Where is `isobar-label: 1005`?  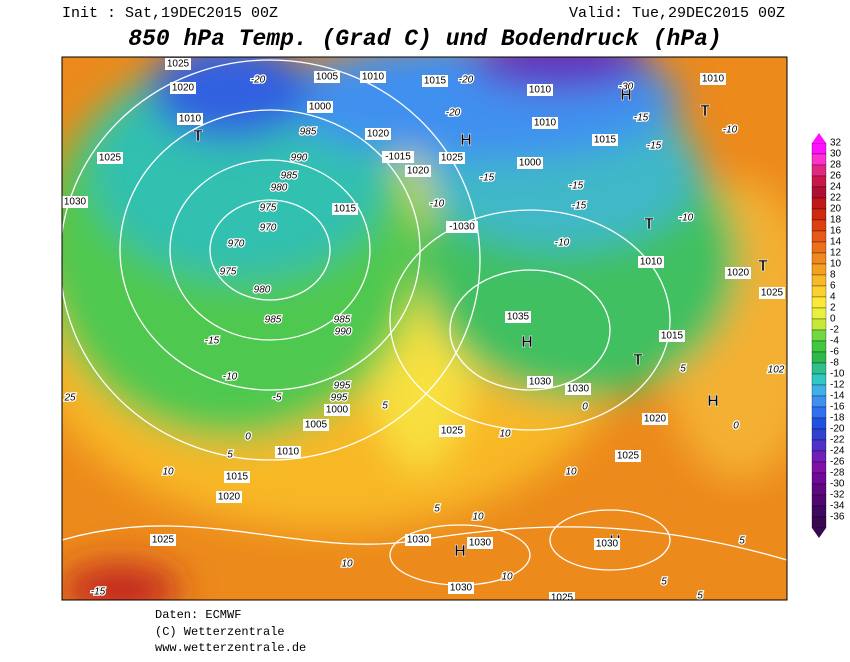 isobar-label: 1005 is located at coordinates (327, 77).